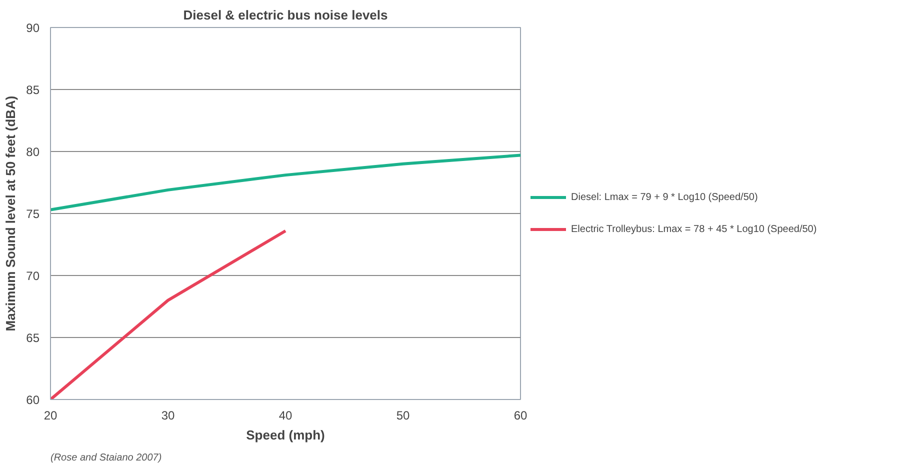 This screenshot has width=909, height=472. Describe the element at coordinates (10, 214) in the screenshot. I see `y-axis-title: Maximum Sound level at 50 feet (dBA)` at that location.